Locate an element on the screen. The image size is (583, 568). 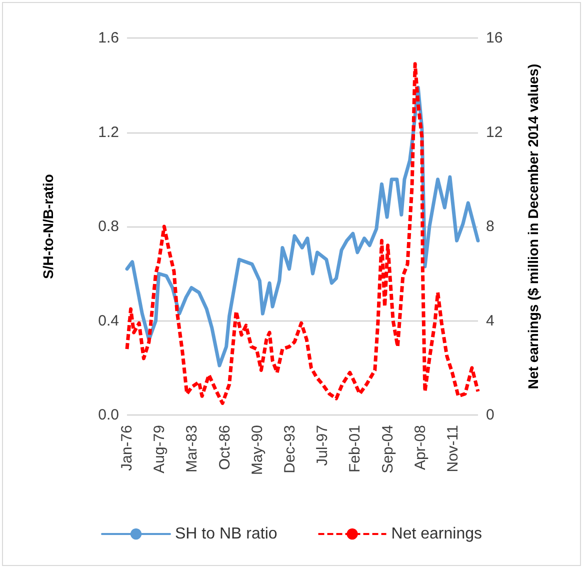
legend-label: SH to NB ratio is located at coordinates (226, 534).